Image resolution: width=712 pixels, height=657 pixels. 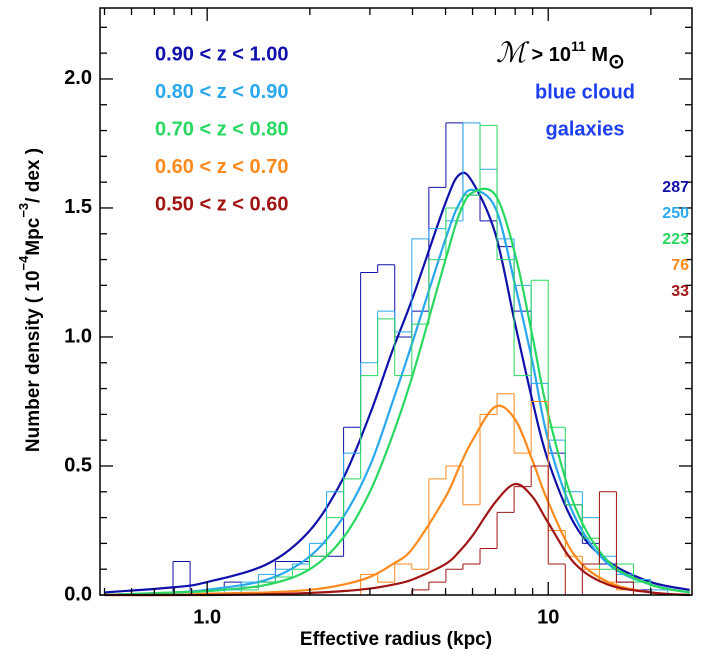 I want to click on legend-label: 0.80 < z < 0.90, so click(x=221, y=92).